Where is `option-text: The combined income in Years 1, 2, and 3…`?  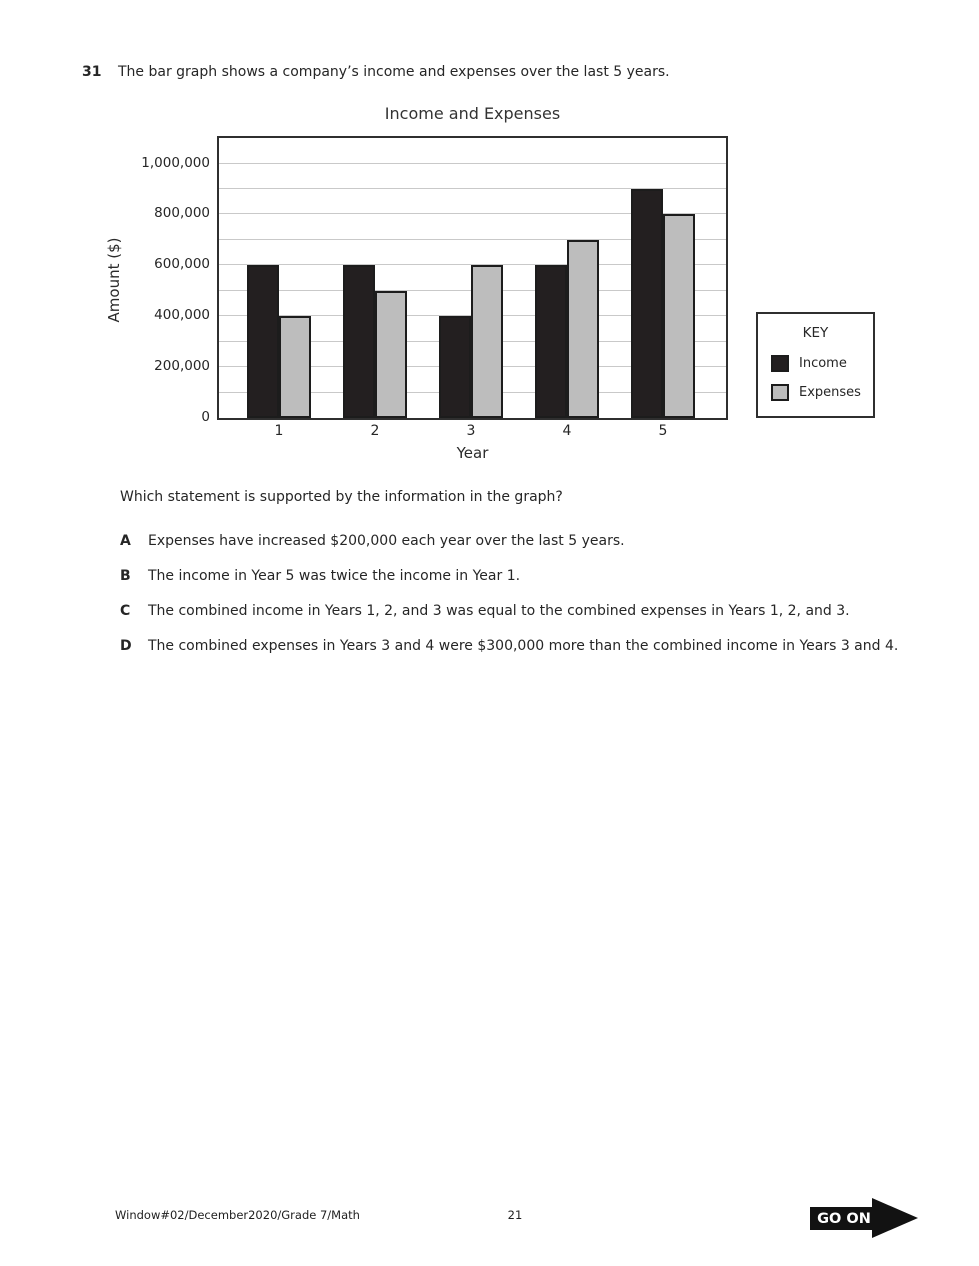
option-text: The combined income in Years 1, 2, and 3… is located at coordinates (499, 611).